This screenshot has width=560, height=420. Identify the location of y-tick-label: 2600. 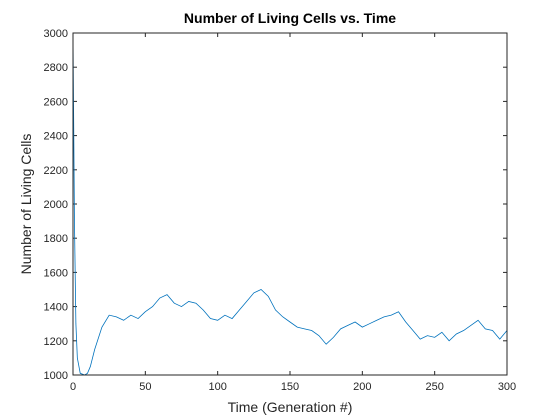
(56, 102).